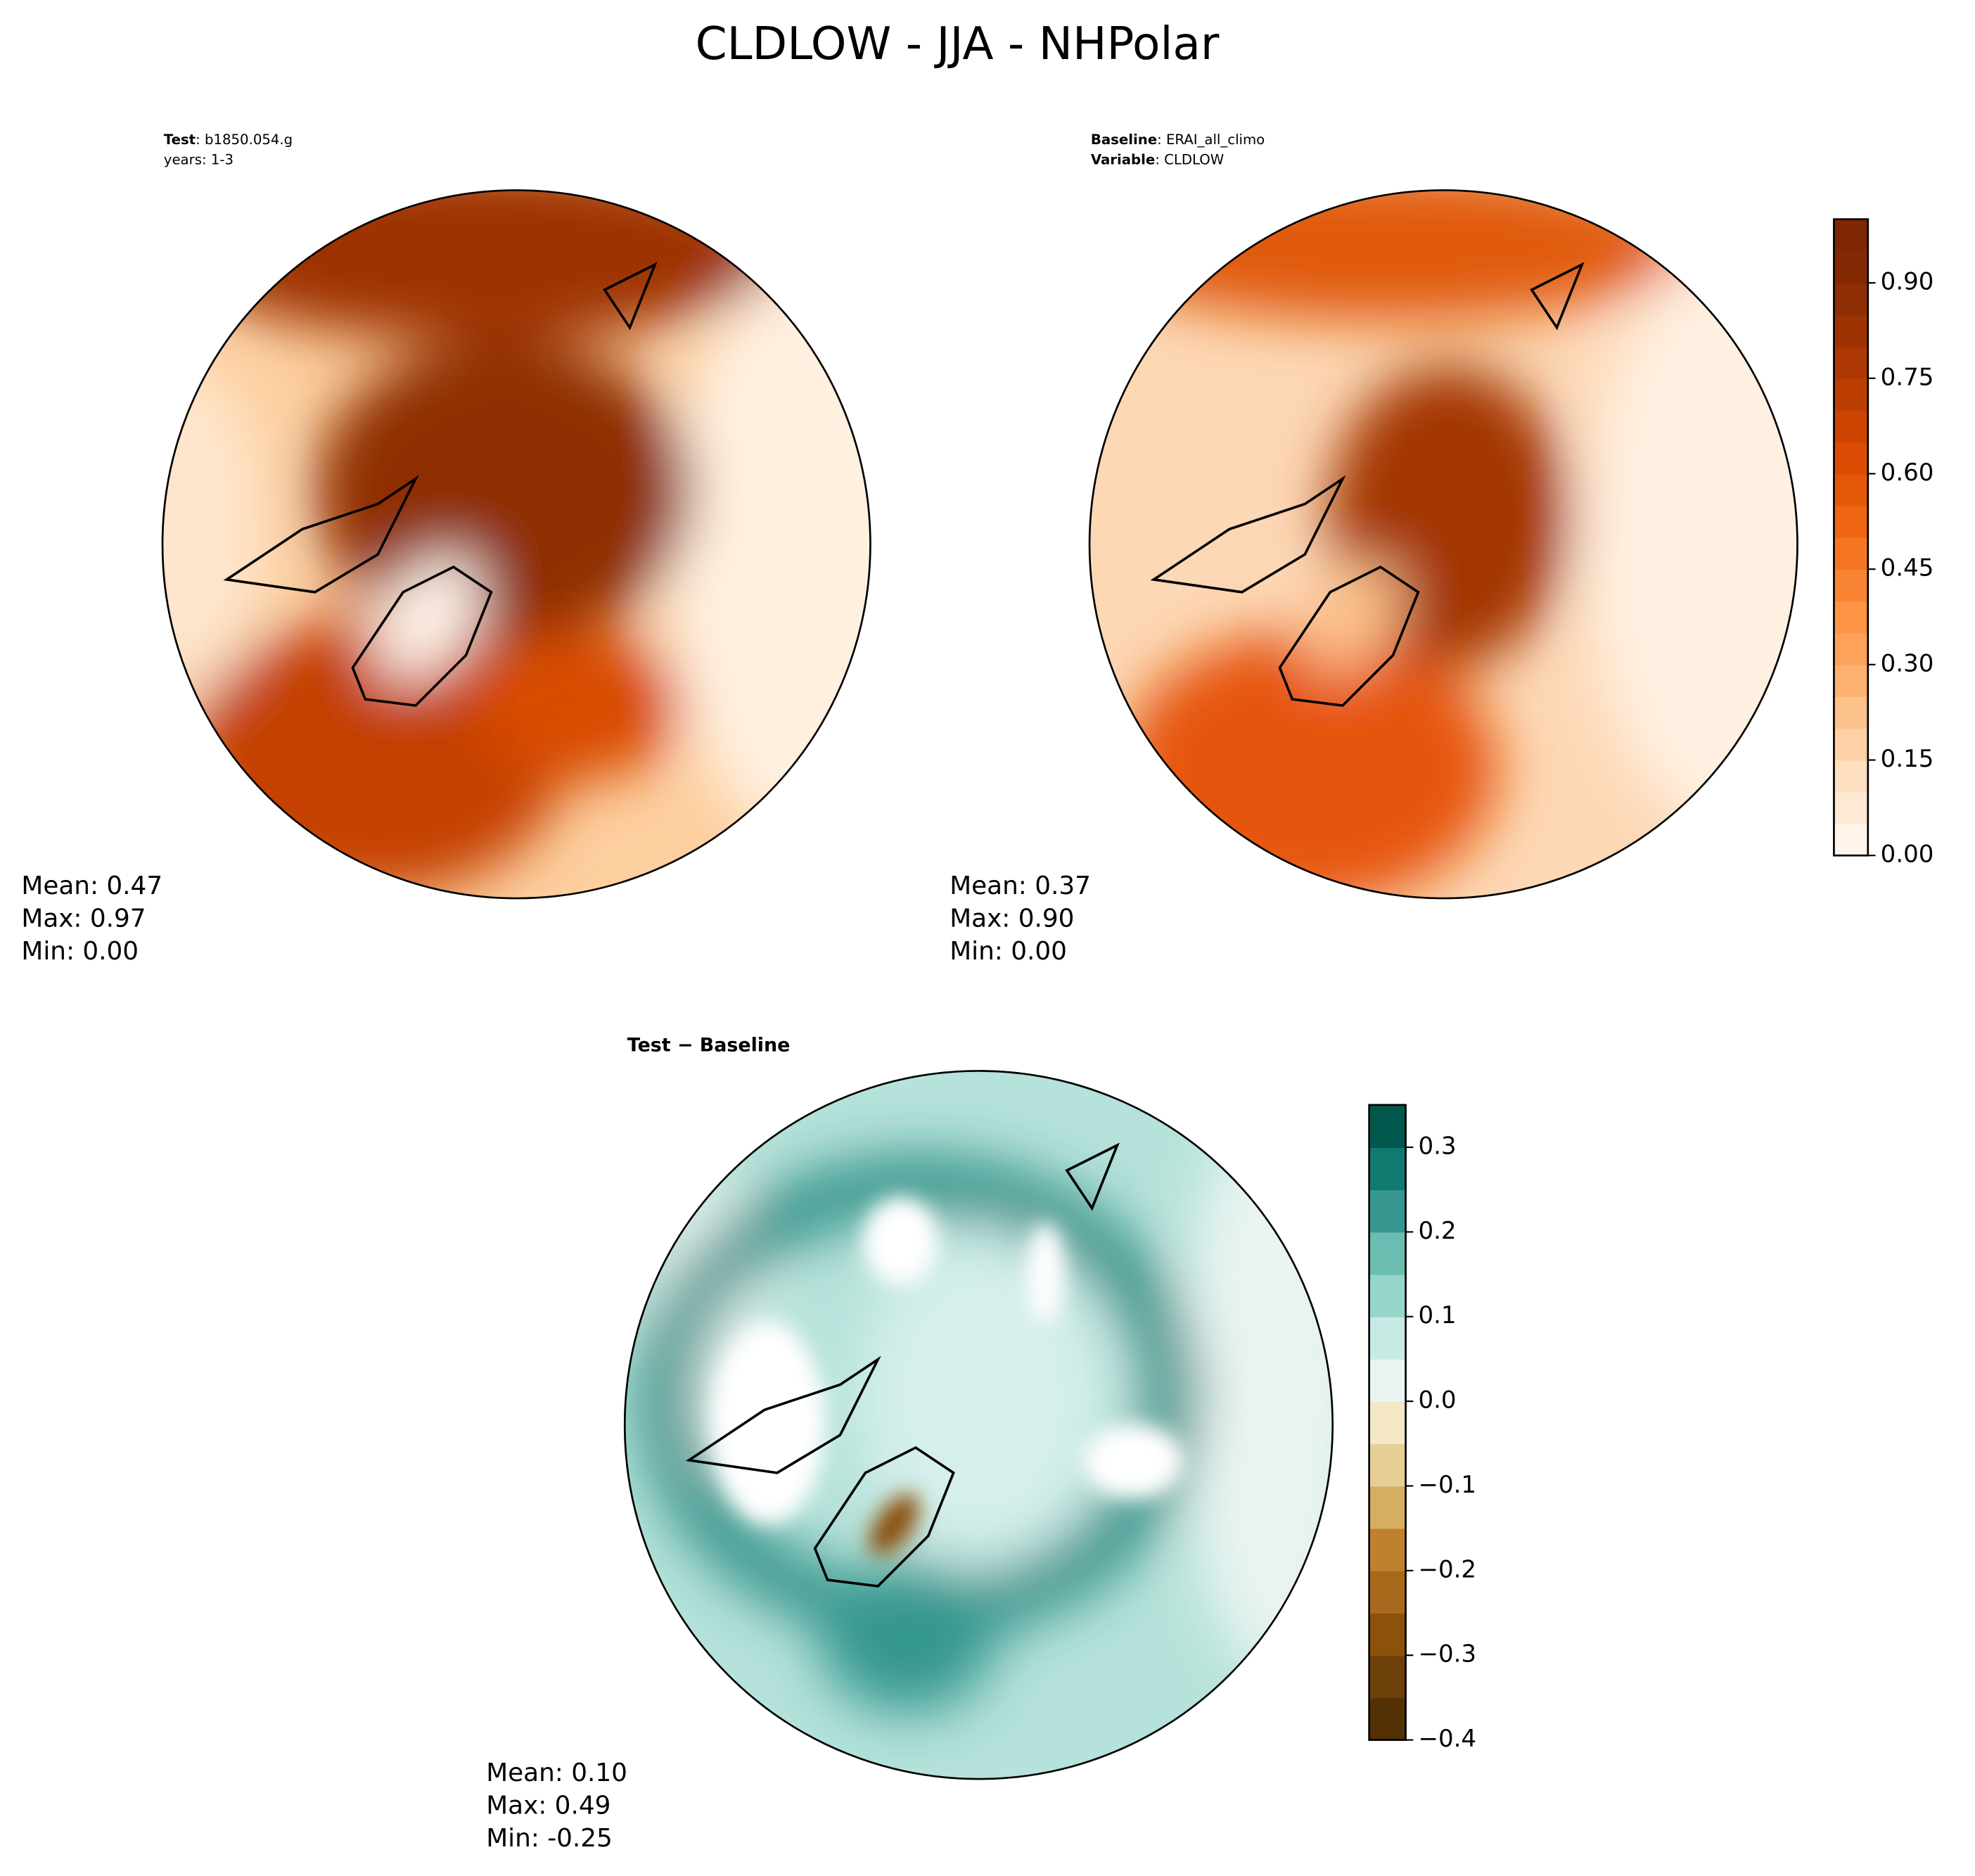 Image resolution: width=1975 pixels, height=1876 pixels. I want to click on panel-label: Baseline: ERAI_all_climo, so click(1178, 139).